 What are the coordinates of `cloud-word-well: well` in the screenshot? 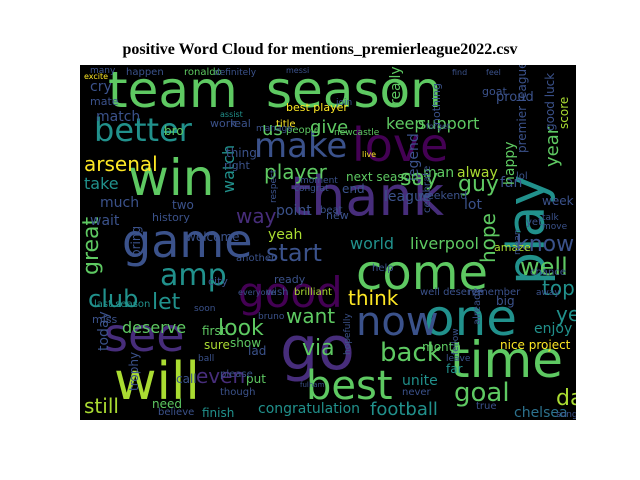 It's located at (544, 267).